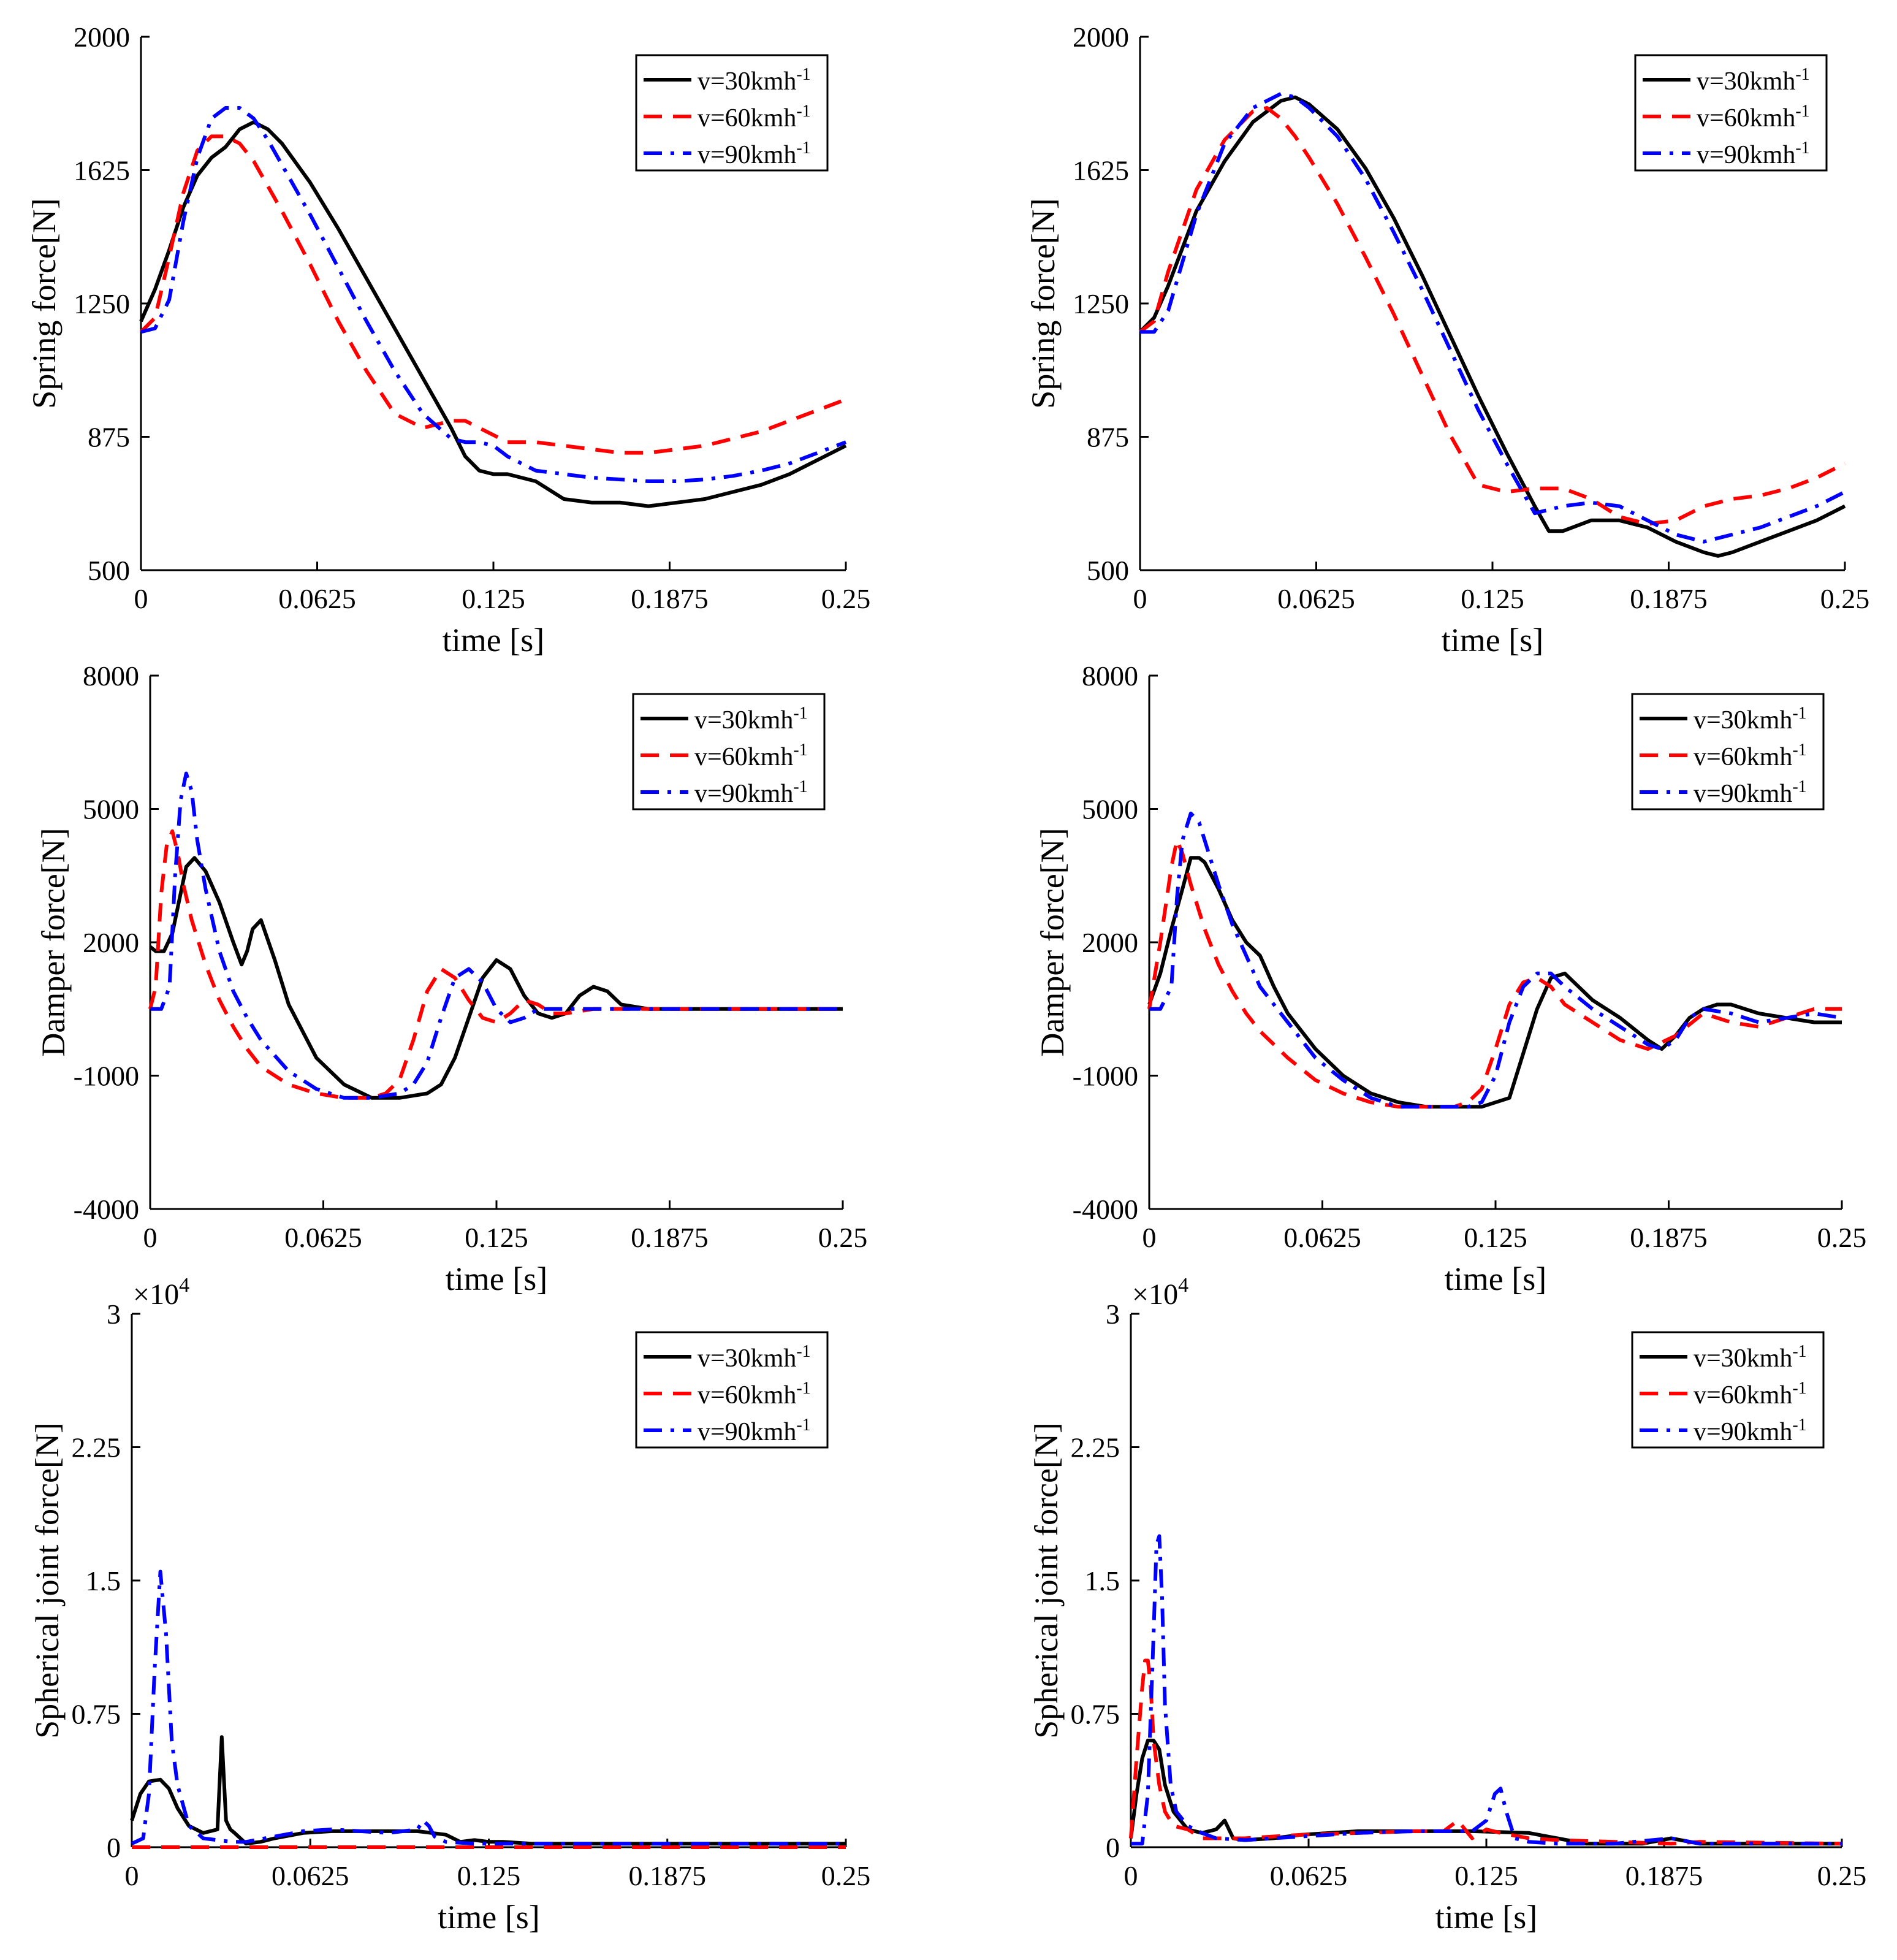  I want to click on y-tick-label: -4000, so click(106, 1209).